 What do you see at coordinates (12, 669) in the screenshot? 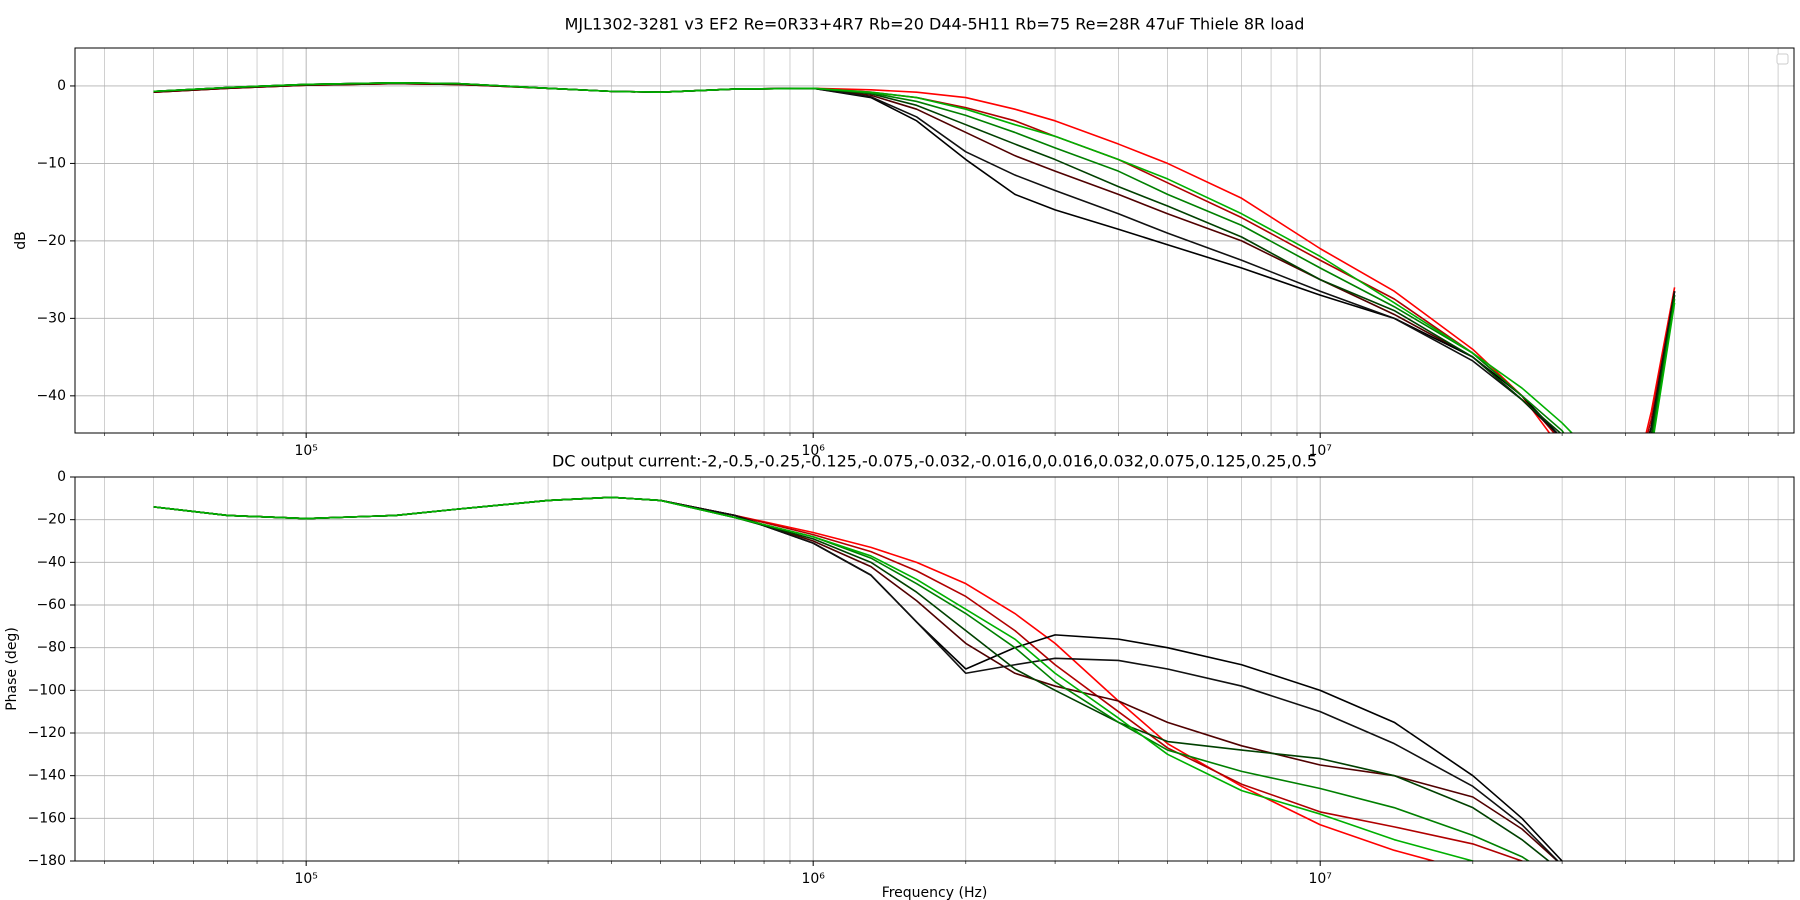
I see `y-axis-label: Phase (deg)` at bounding box center [12, 669].